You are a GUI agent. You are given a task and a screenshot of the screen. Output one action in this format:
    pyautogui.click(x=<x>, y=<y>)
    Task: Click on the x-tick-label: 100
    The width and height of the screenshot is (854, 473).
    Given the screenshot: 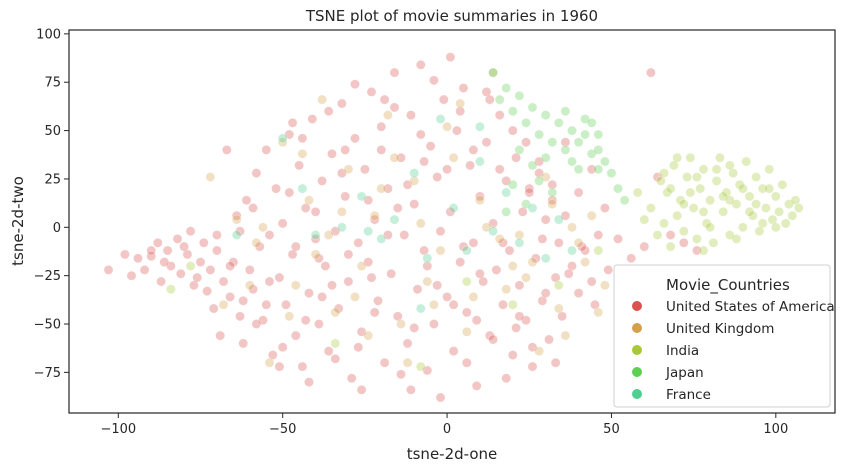 What is the action you would take?
    pyautogui.click(x=775, y=429)
    